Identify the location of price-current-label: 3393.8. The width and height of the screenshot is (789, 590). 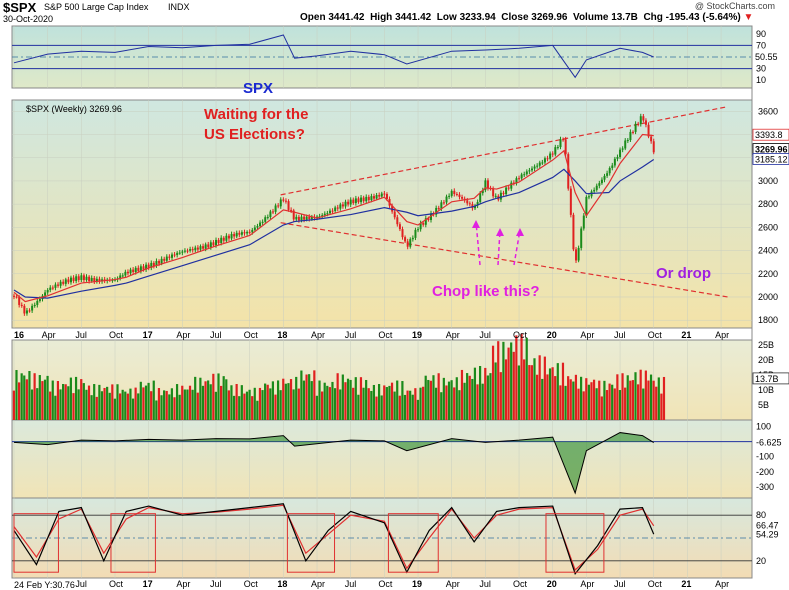
(769, 135).